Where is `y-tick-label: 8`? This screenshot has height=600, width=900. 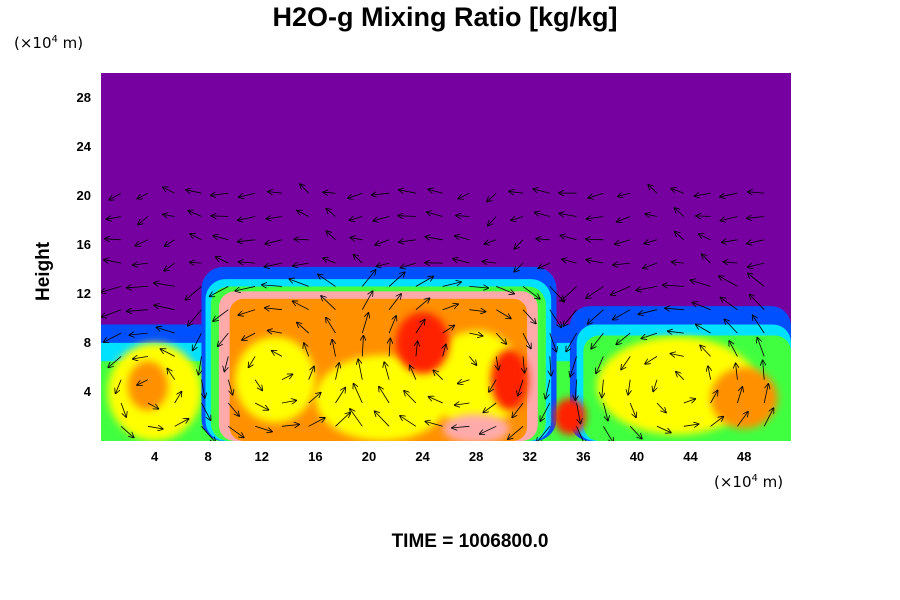
y-tick-label: 8 is located at coordinates (87, 342).